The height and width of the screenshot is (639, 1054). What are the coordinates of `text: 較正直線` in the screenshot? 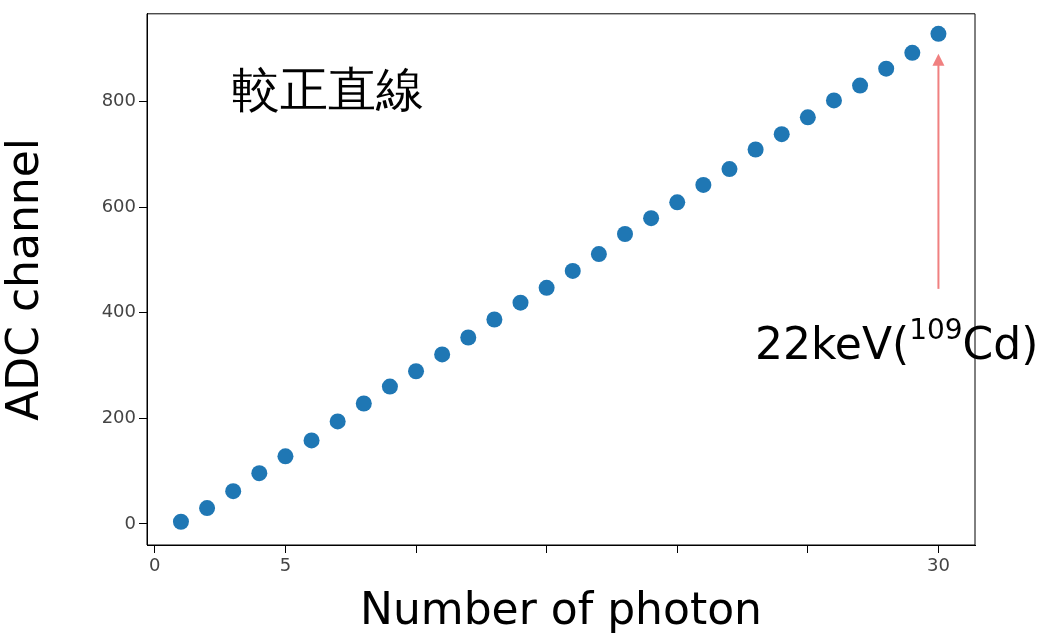 It's located at (328, 89).